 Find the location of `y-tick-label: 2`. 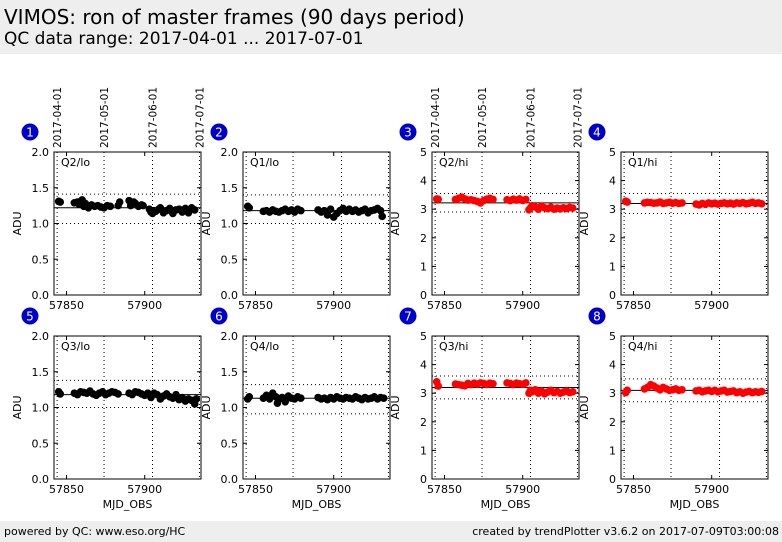

y-tick-label: 2 is located at coordinates (612, 422).